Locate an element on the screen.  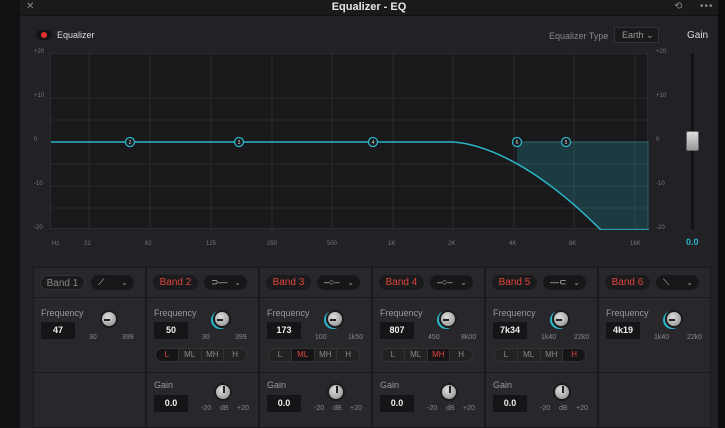
x-tick: 125 is located at coordinates (211, 244).